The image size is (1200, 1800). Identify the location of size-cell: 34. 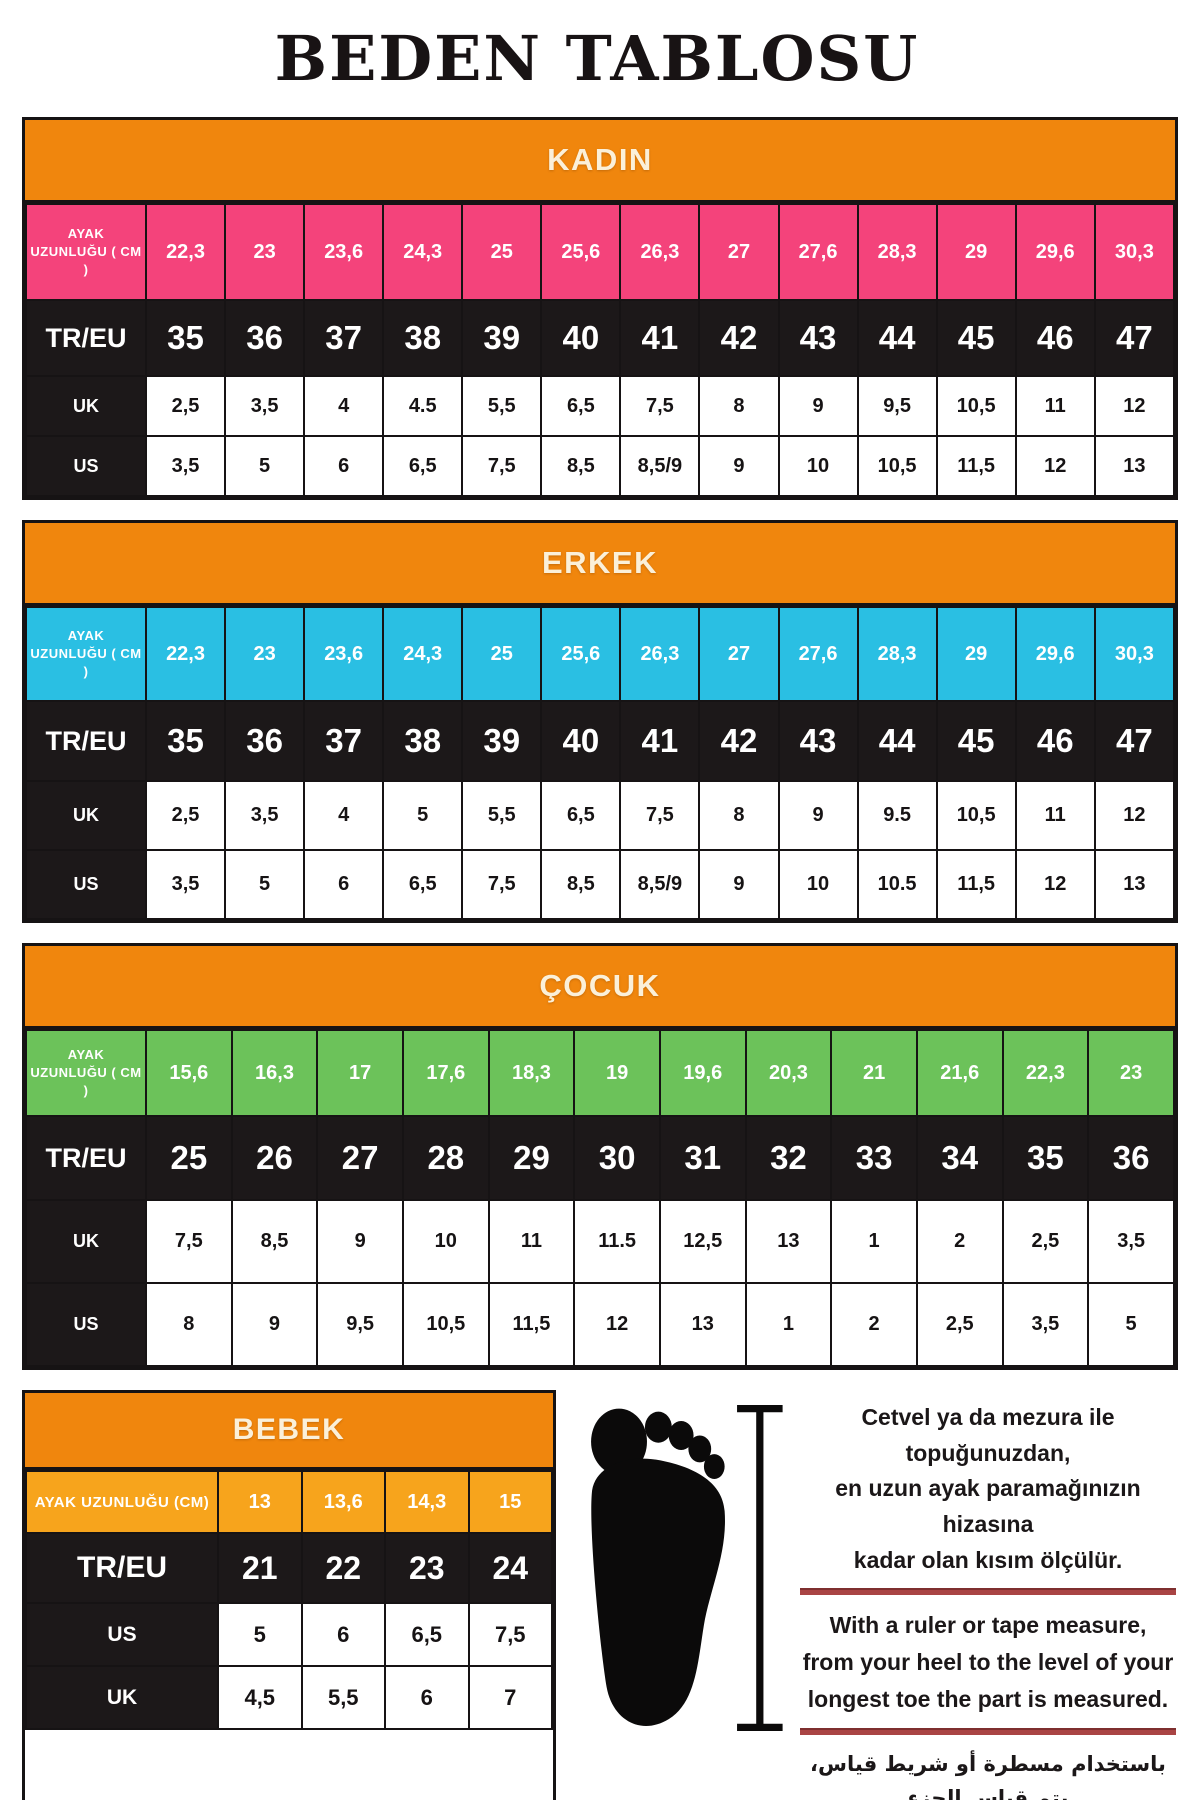
(959, 1158).